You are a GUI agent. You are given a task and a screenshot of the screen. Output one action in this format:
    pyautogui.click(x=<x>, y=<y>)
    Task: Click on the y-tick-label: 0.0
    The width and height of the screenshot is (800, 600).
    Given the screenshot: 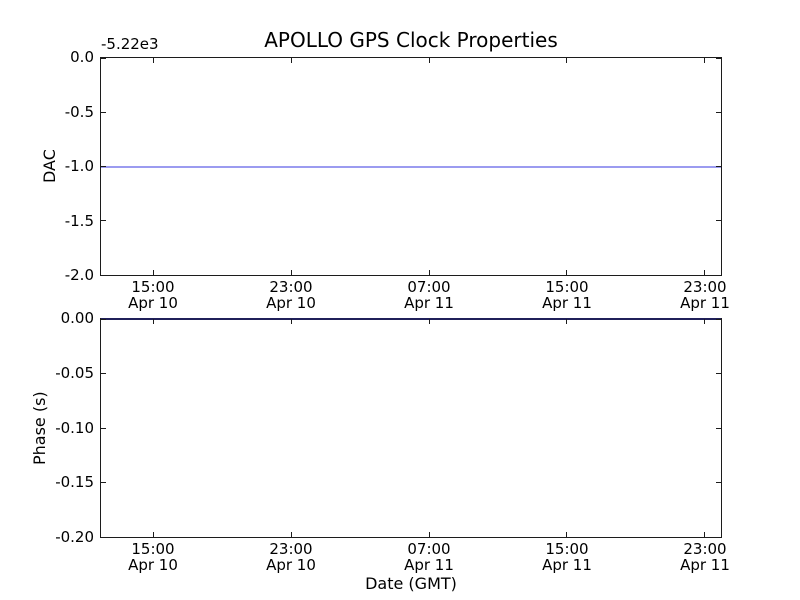 What is the action you would take?
    pyautogui.click(x=82, y=57)
    